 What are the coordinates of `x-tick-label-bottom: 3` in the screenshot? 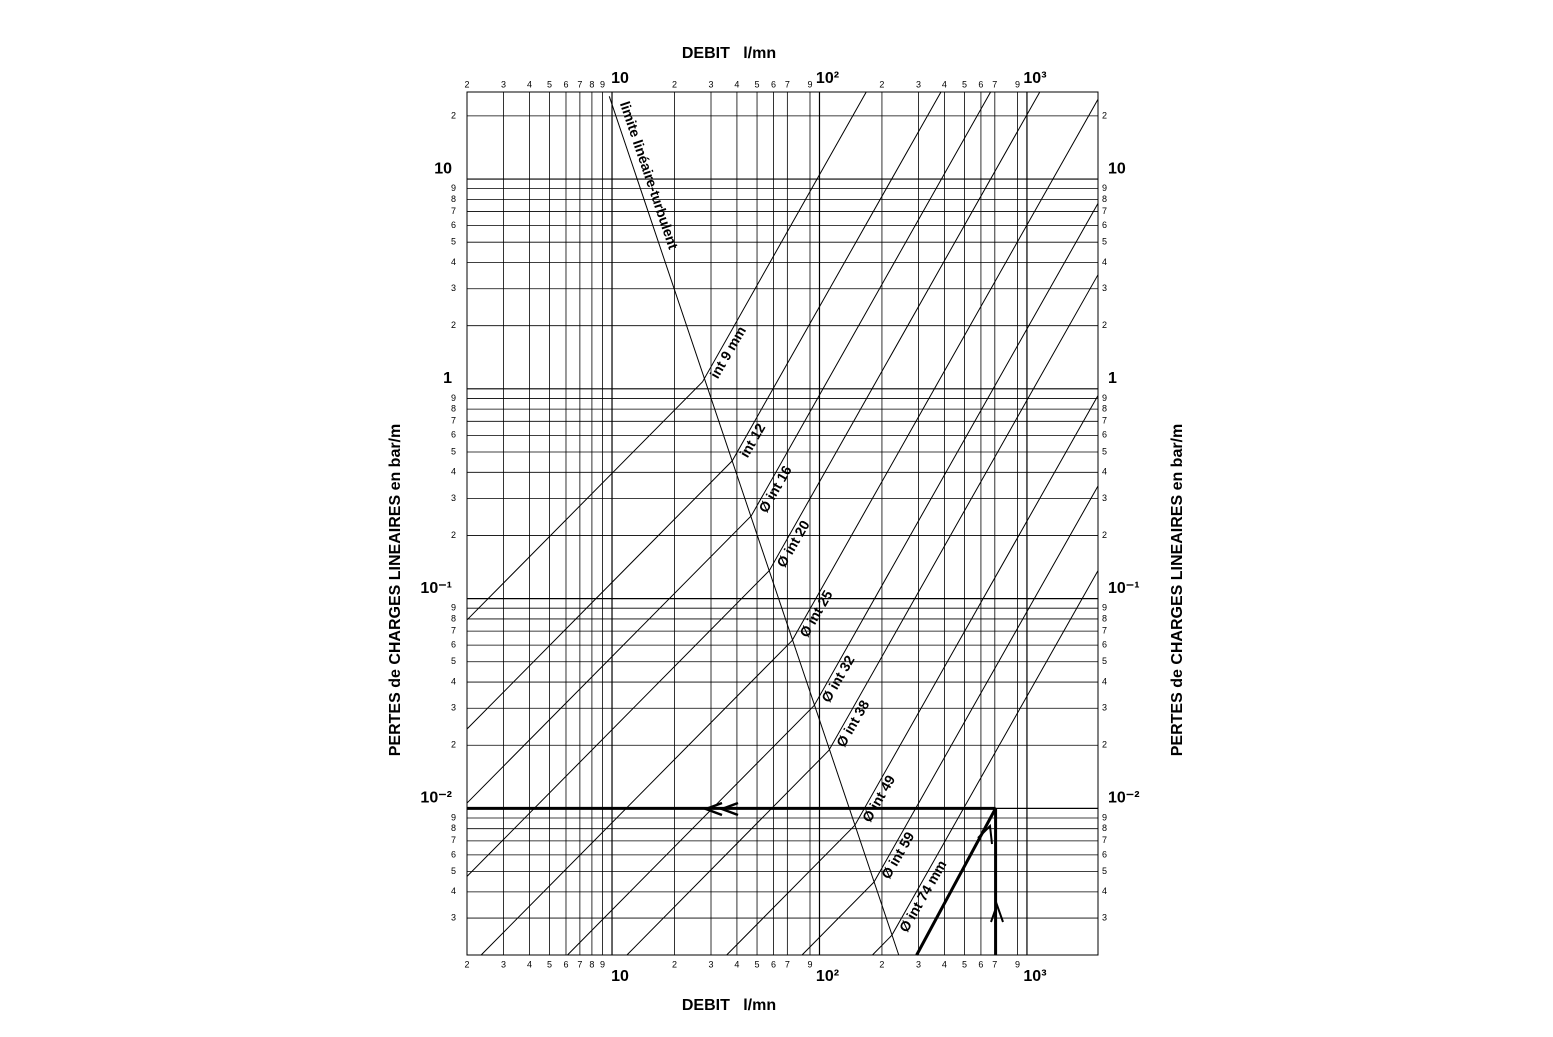 It's located at (918, 964).